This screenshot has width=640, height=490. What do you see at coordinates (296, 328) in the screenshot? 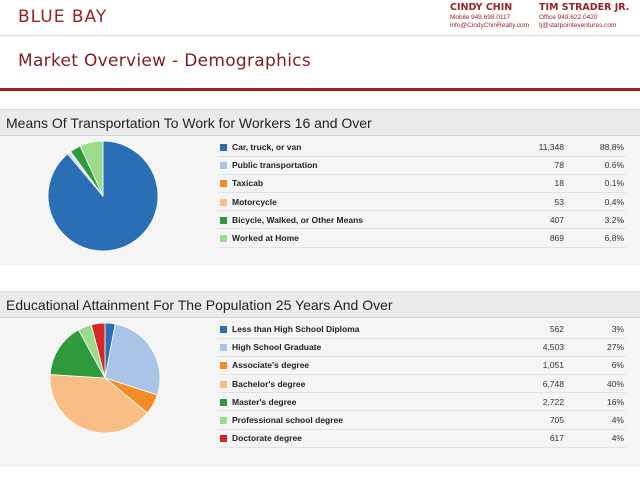
I see `legend-label: Less than High School Diploma` at bounding box center [296, 328].